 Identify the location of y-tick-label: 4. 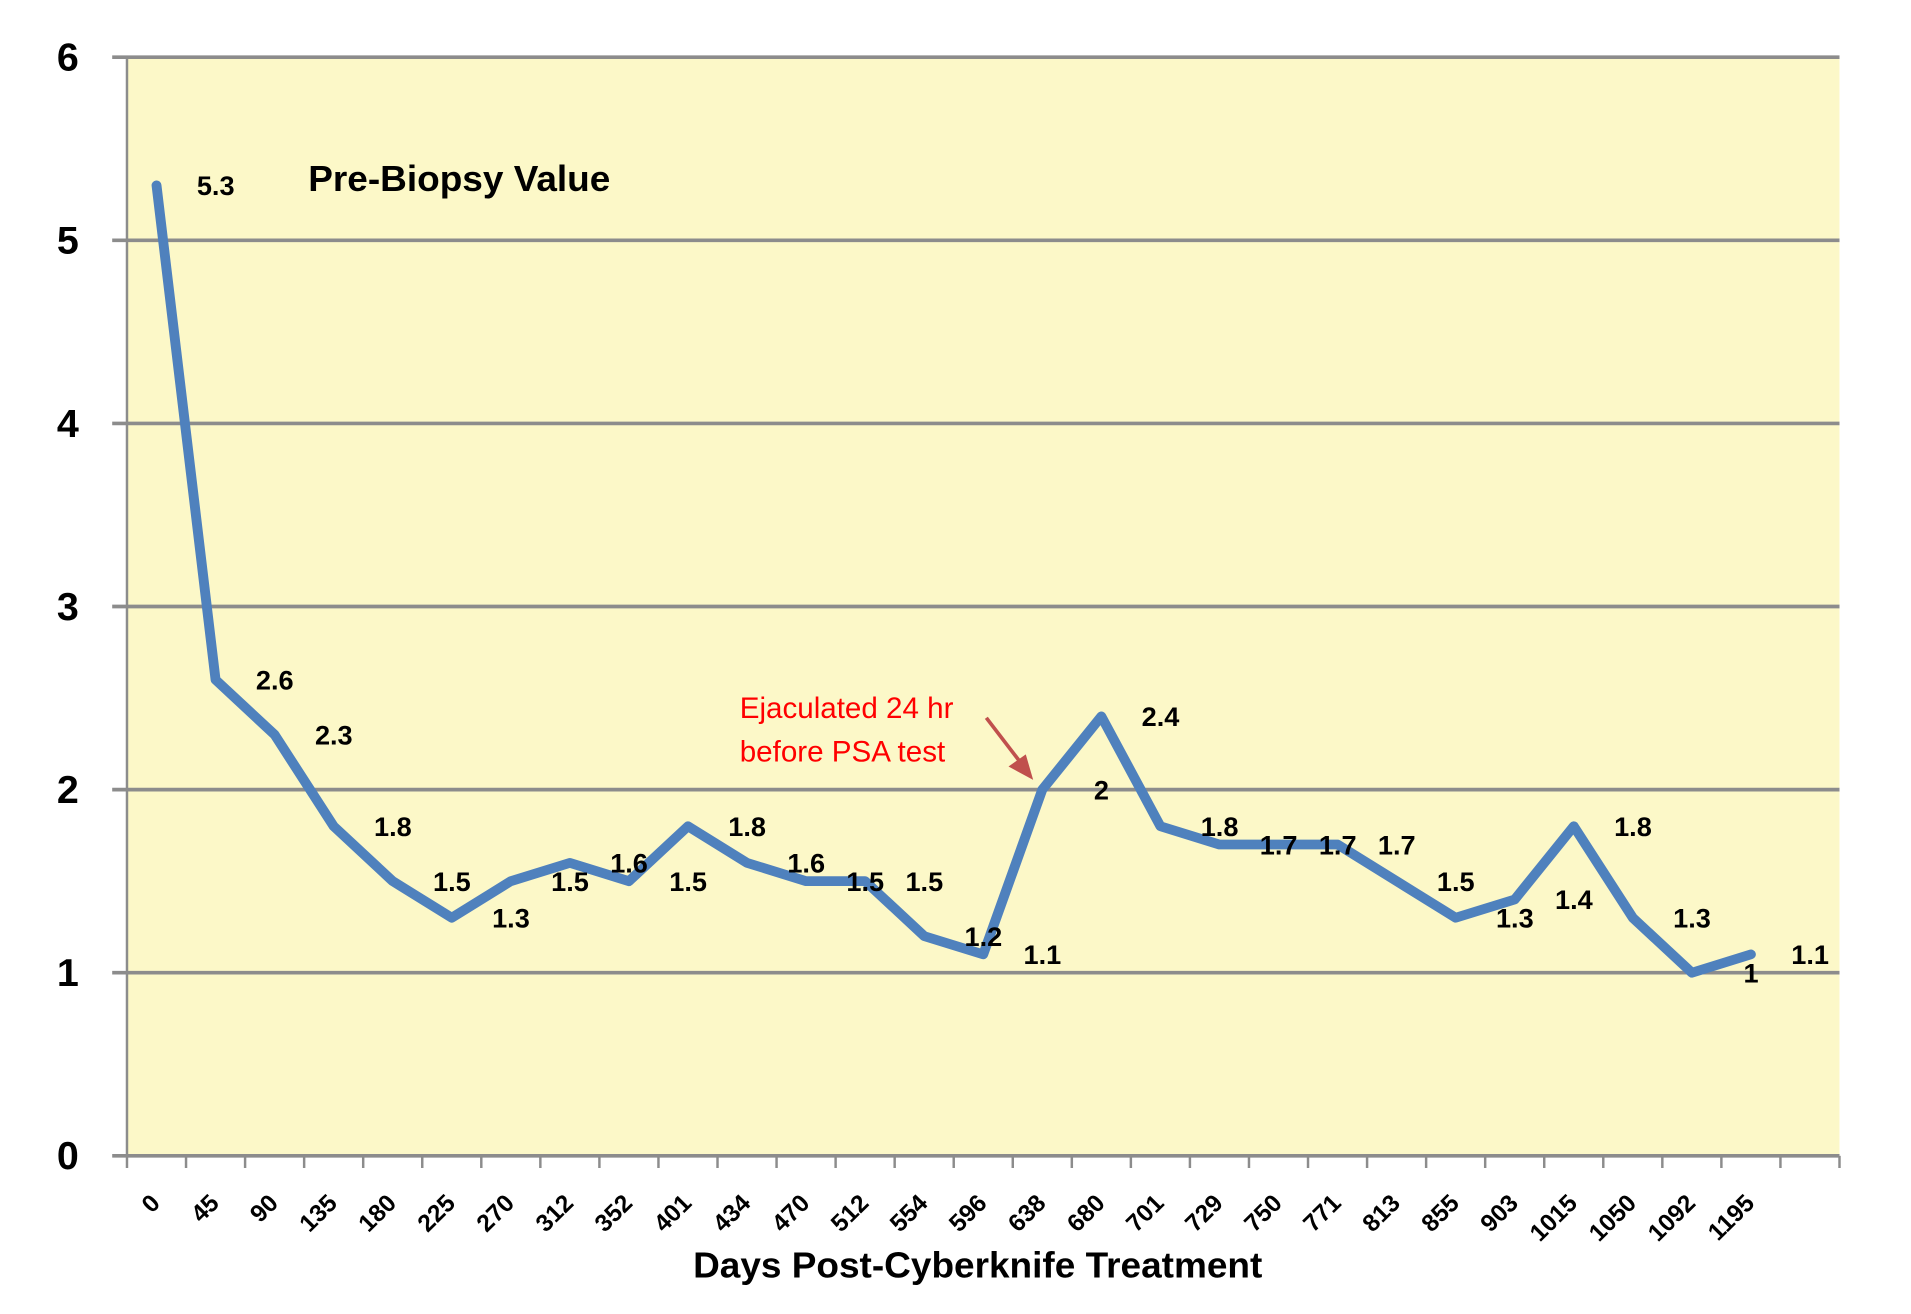
(68, 424).